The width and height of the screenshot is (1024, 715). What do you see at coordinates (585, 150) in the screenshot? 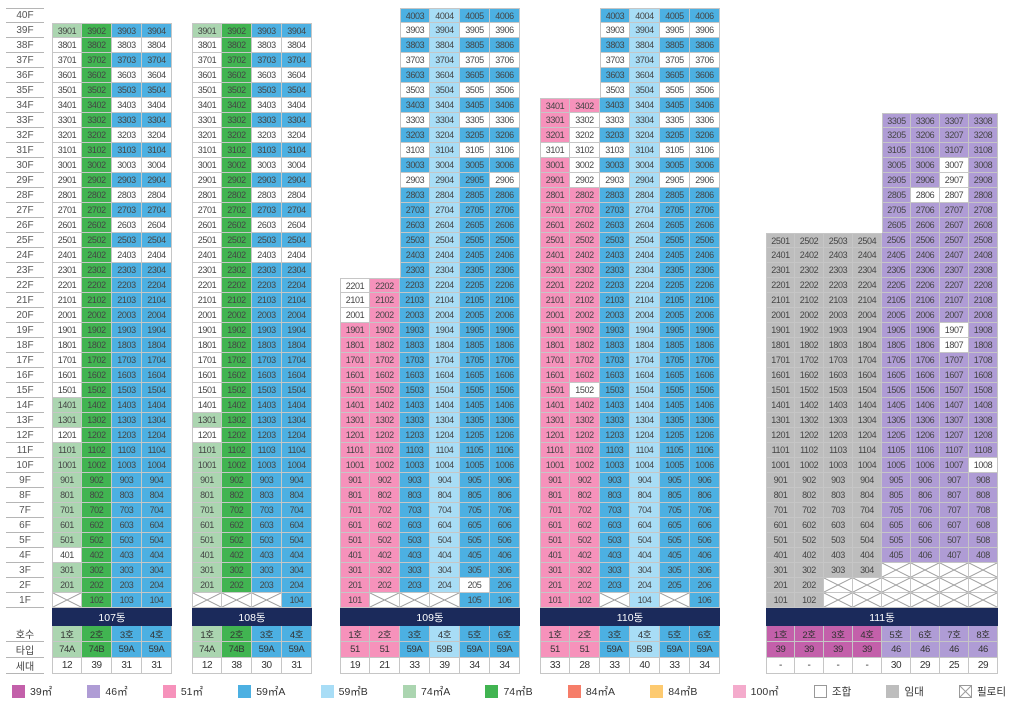
I see `unit-cell: 3102` at bounding box center [585, 150].